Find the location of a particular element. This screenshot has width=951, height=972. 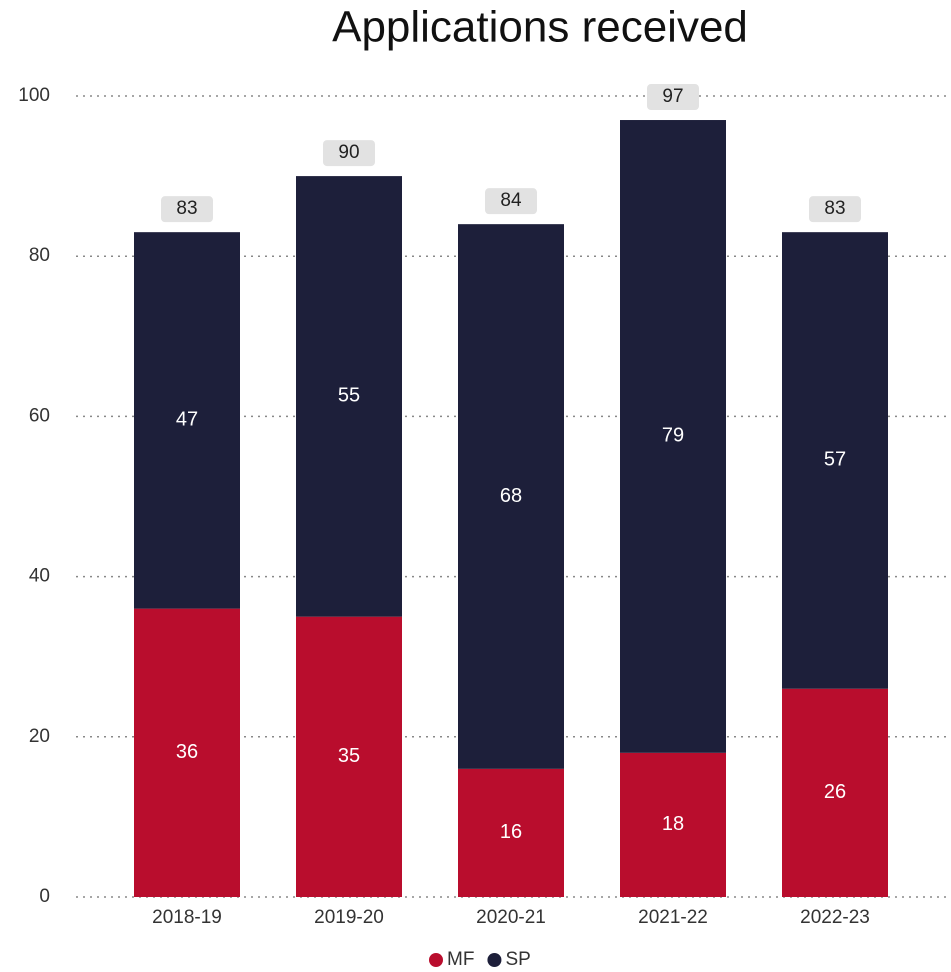

x-tick-label: 2019-20 is located at coordinates (349, 917).